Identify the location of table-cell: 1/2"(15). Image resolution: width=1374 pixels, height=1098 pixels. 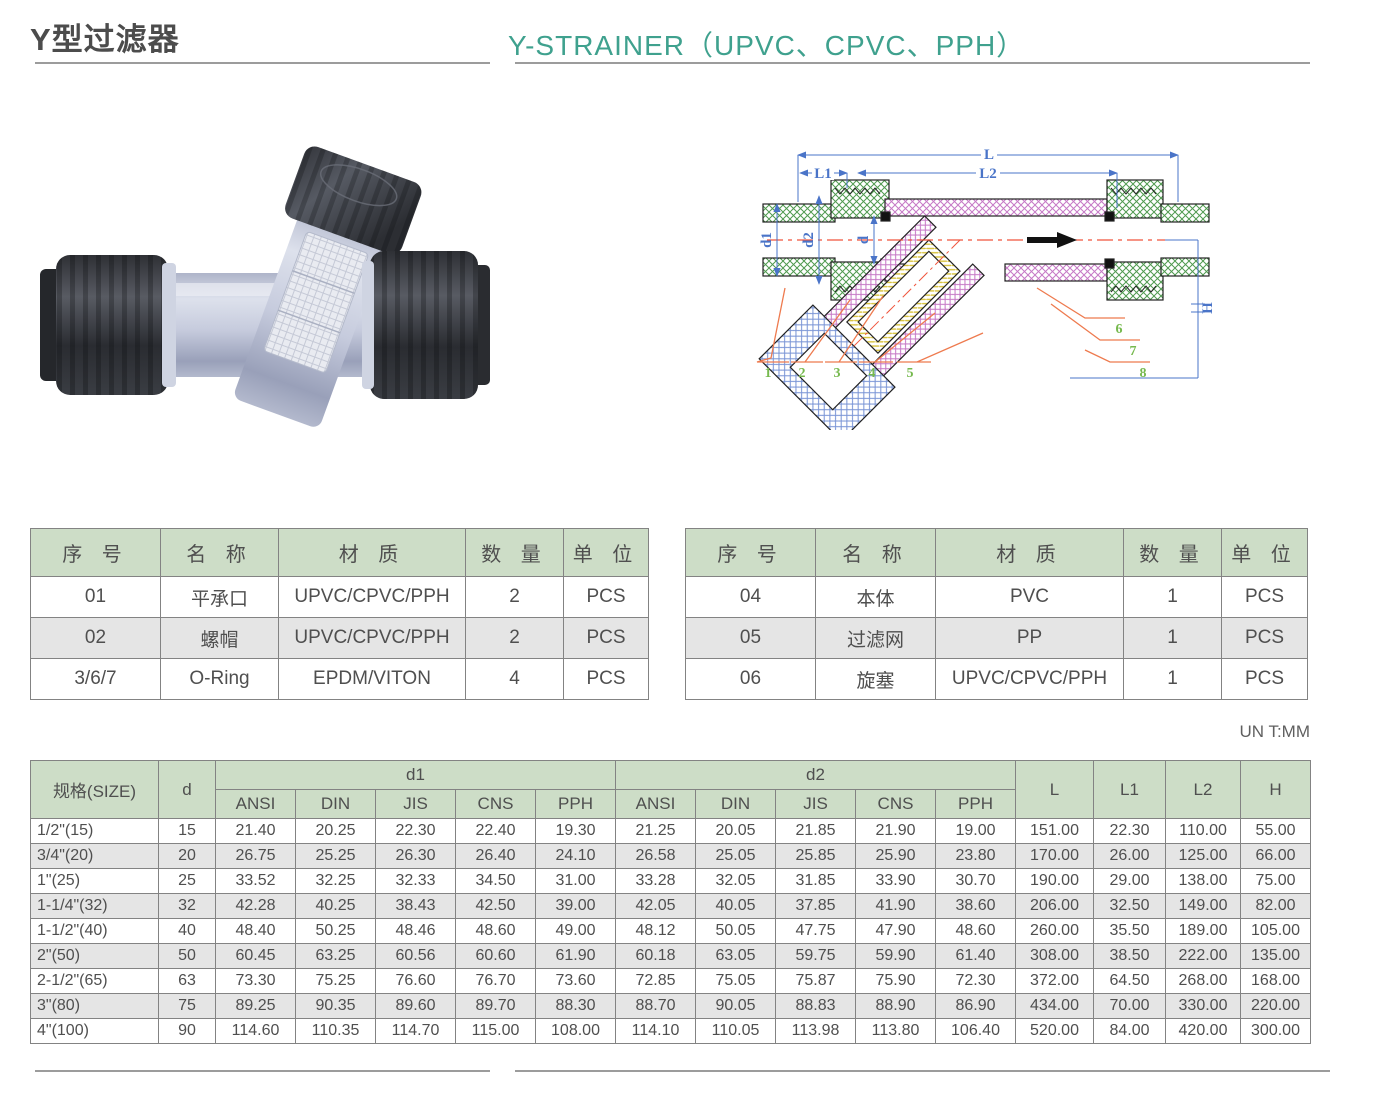
(94, 831).